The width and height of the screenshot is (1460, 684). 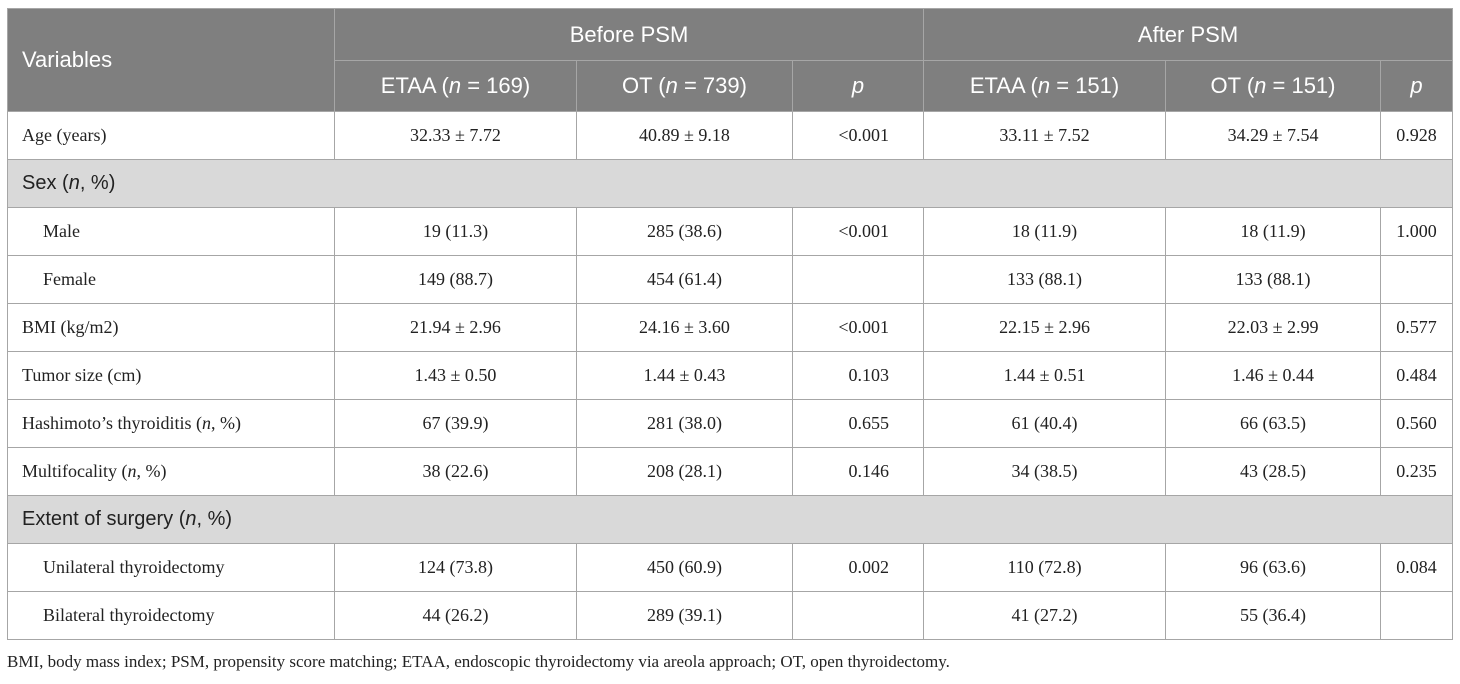 What do you see at coordinates (1045, 615) in the screenshot?
I see `etaa-after-cell: 41 (27.2)` at bounding box center [1045, 615].